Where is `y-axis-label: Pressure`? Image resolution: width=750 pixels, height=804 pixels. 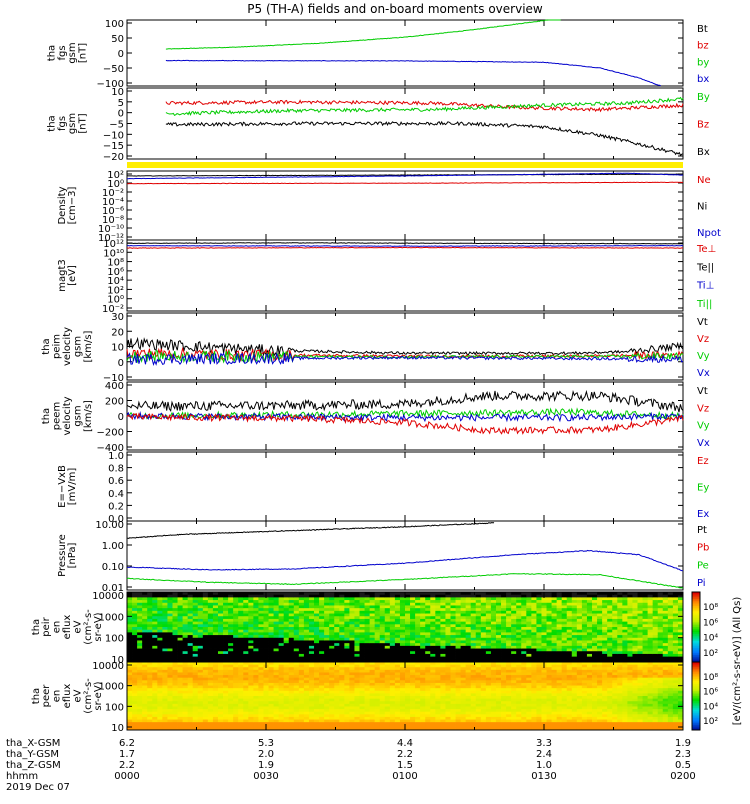 y-axis-label: Pressure is located at coordinates (62, 555).